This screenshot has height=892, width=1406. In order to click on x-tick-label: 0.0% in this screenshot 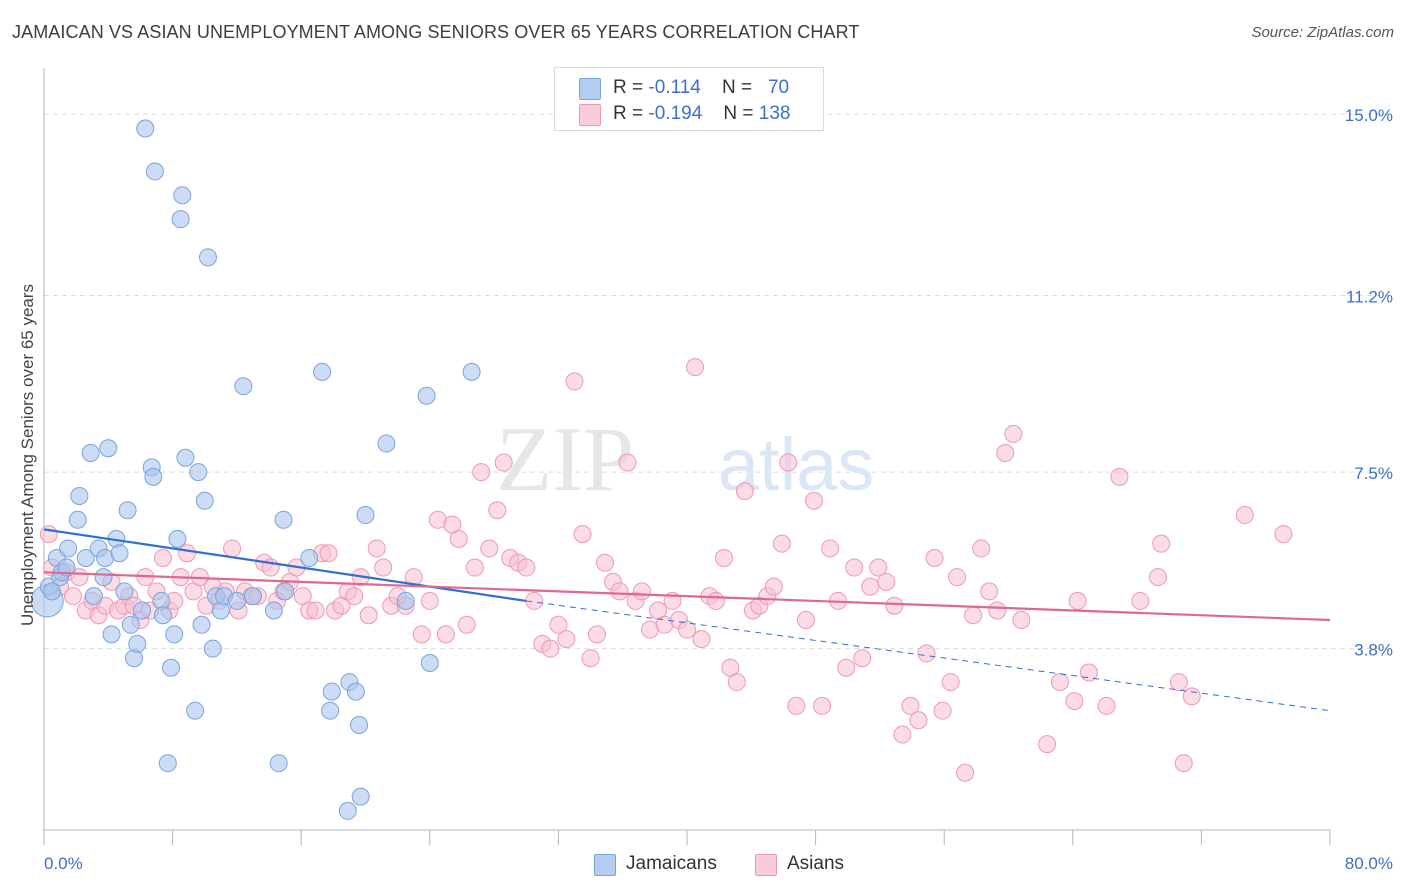, I will do `click(63, 863)`.